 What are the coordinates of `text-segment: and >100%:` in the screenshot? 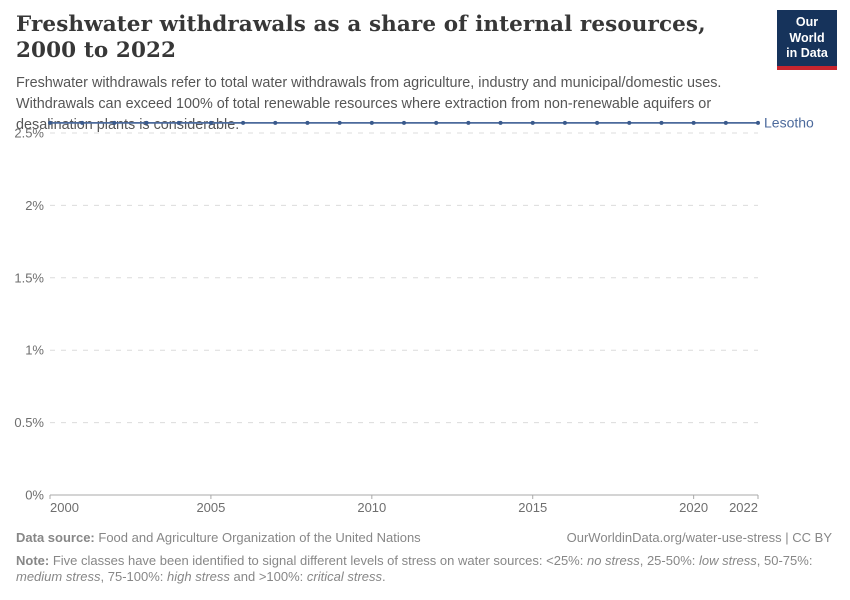 It's located at (268, 576).